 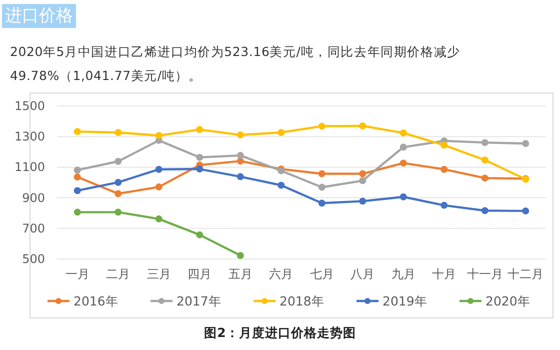 What do you see at coordinates (29, 167) in the screenshot?
I see `y-tick-label: 1100` at bounding box center [29, 167].